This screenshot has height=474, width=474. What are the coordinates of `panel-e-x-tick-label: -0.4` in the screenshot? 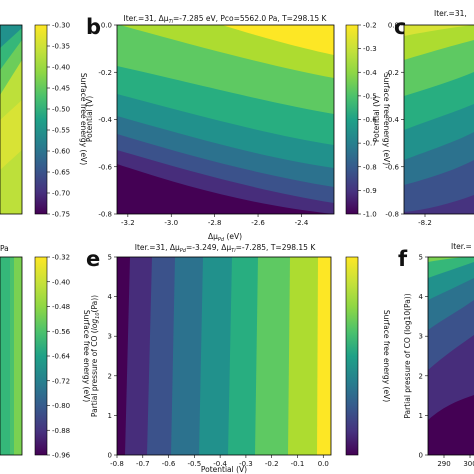 It's located at (220, 464).